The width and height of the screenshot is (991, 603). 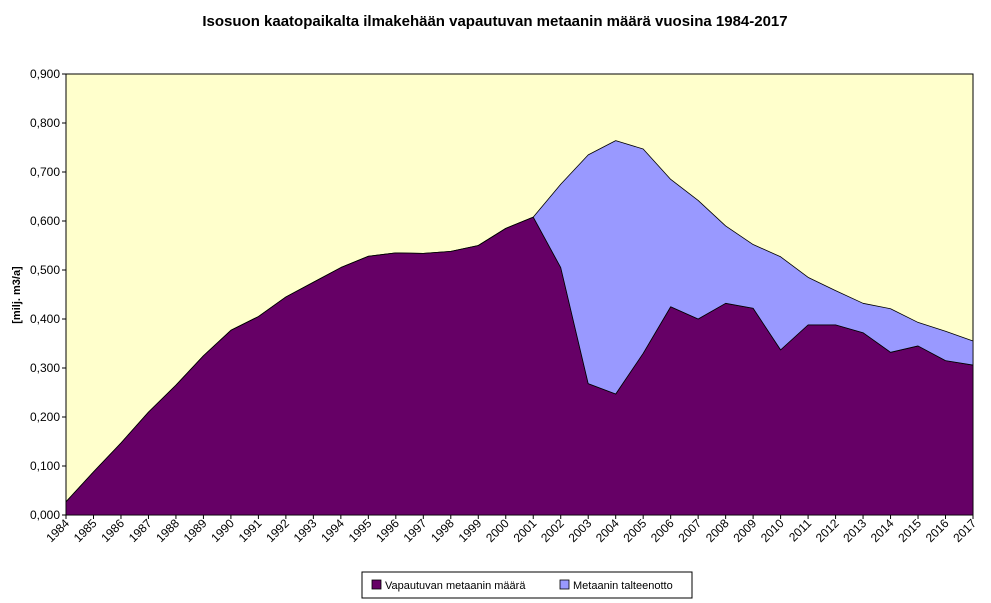 I want to click on x-tick-label: 2003, so click(x=580, y=530).